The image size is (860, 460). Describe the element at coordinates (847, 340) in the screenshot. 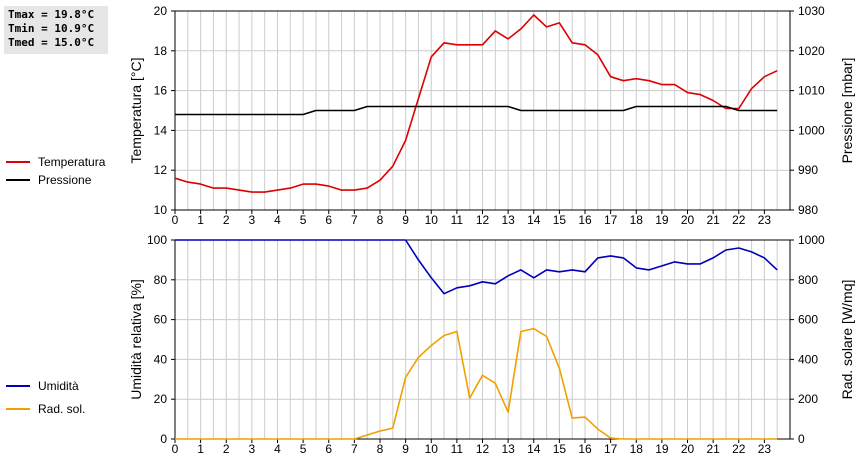

I see `humidity-solar-y2label: Rad. solare [W/mq]` at that location.